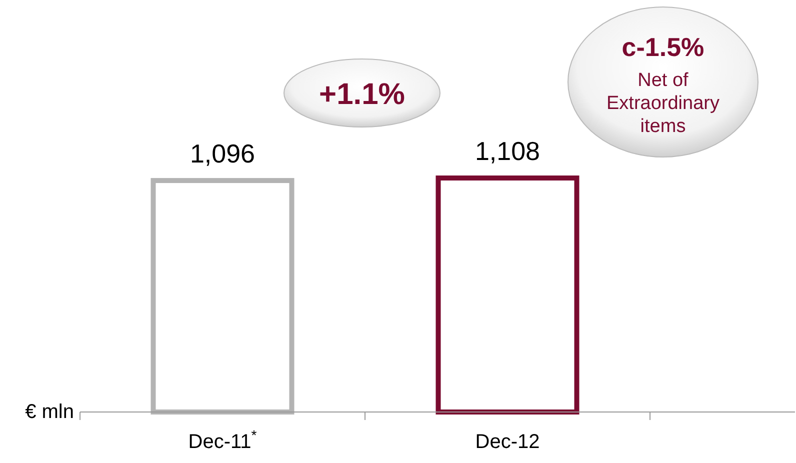 The image size is (796, 463). Describe the element at coordinates (49, 412) in the screenshot. I see `y-axis-title: € mln` at that location.